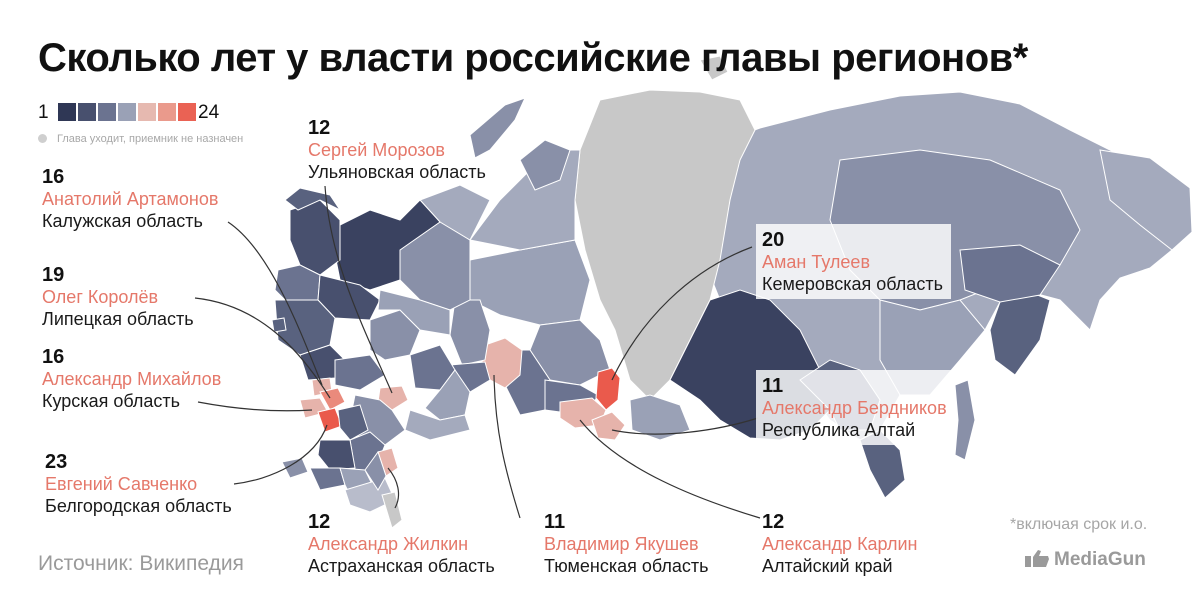  I want to click on label-altai-republic: 11 Александр Бердников Республика Алтай, so click(855, 408).